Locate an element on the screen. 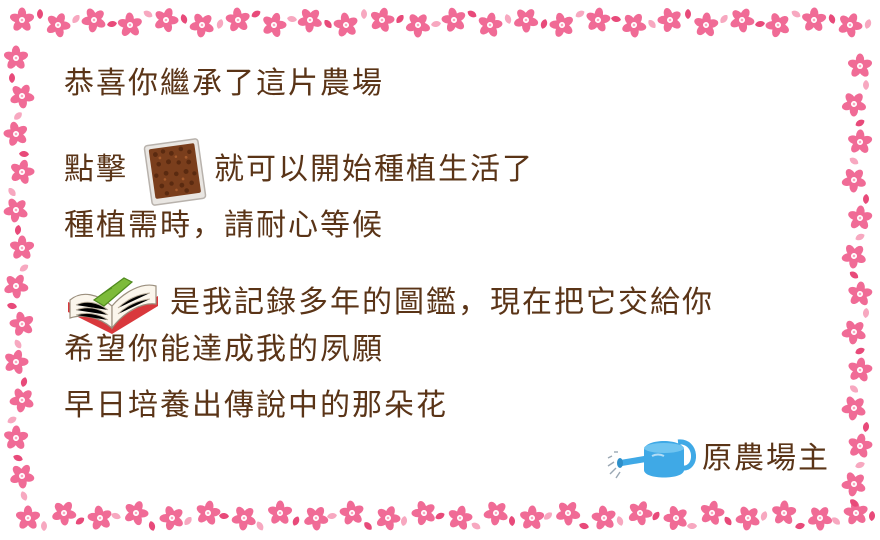 The height and width of the screenshot is (540, 880). letter-line-1: 恭喜你繼承了這片農場 is located at coordinates (224, 83).